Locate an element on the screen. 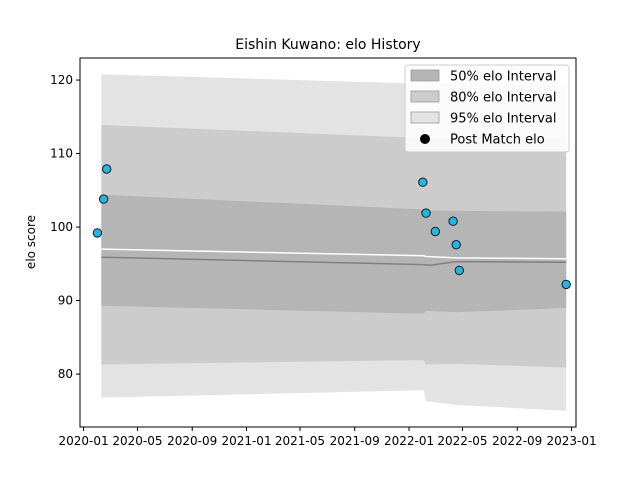 The image size is (640, 480). legend-label: 95% elo Interval is located at coordinates (503, 119).